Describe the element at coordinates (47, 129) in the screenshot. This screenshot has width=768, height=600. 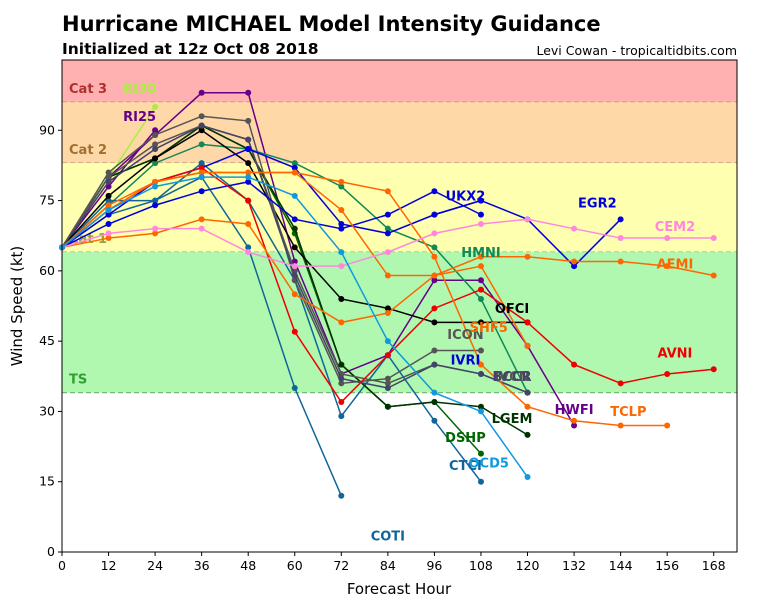
I see `y-tick-label: 90` at that location.